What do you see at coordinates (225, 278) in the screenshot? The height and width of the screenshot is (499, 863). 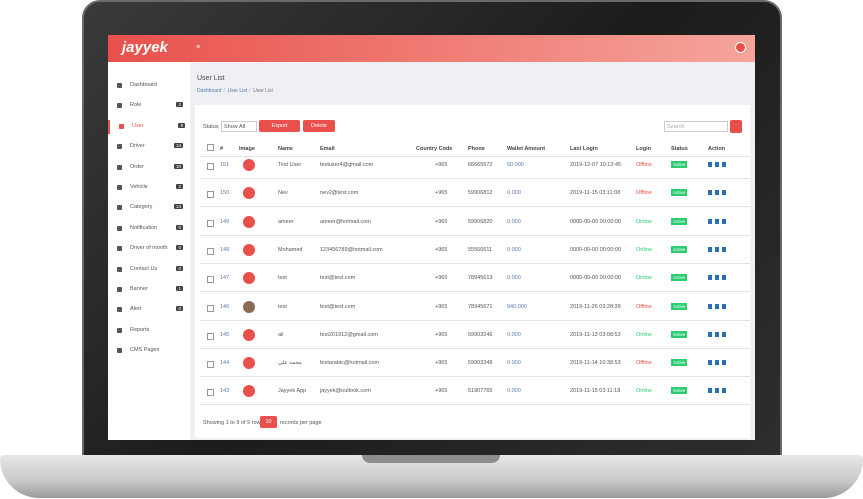 I see `cell-id: 147` at bounding box center [225, 278].